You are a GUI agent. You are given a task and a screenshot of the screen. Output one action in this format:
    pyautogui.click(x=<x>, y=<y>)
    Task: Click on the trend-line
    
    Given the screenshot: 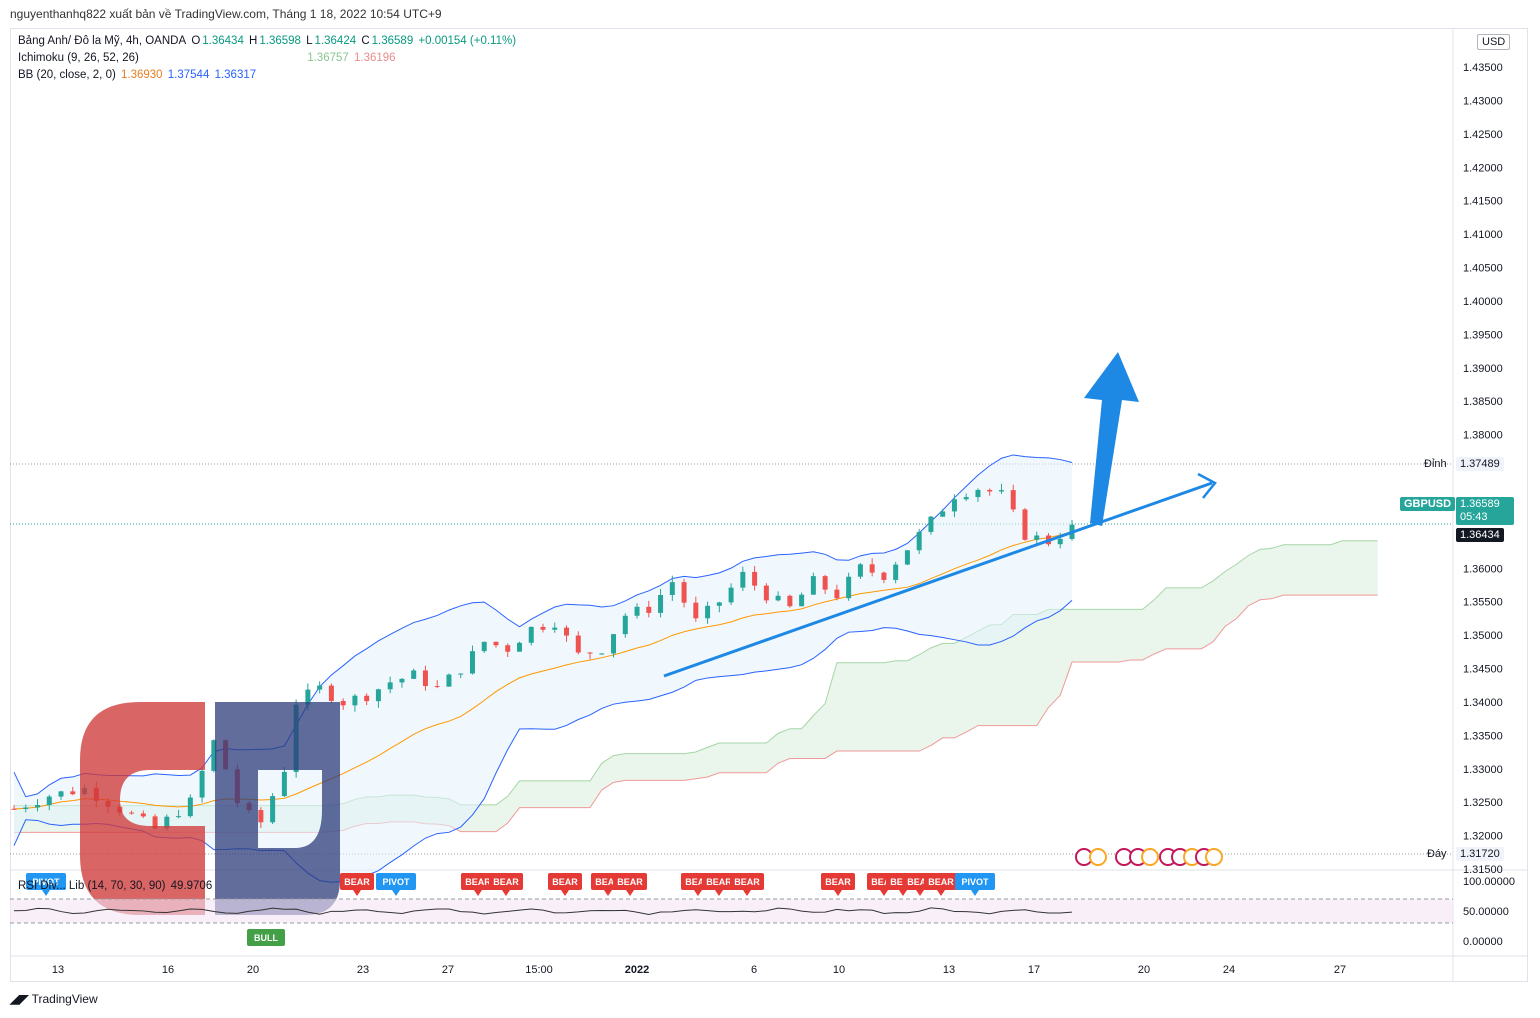 What is the action you would take?
    pyautogui.click(x=938, y=579)
    